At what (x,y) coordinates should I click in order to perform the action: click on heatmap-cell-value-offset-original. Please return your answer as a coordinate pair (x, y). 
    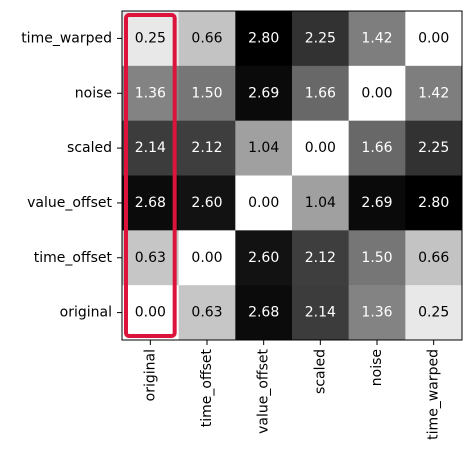
    Looking at the image, I should click on (150, 203).